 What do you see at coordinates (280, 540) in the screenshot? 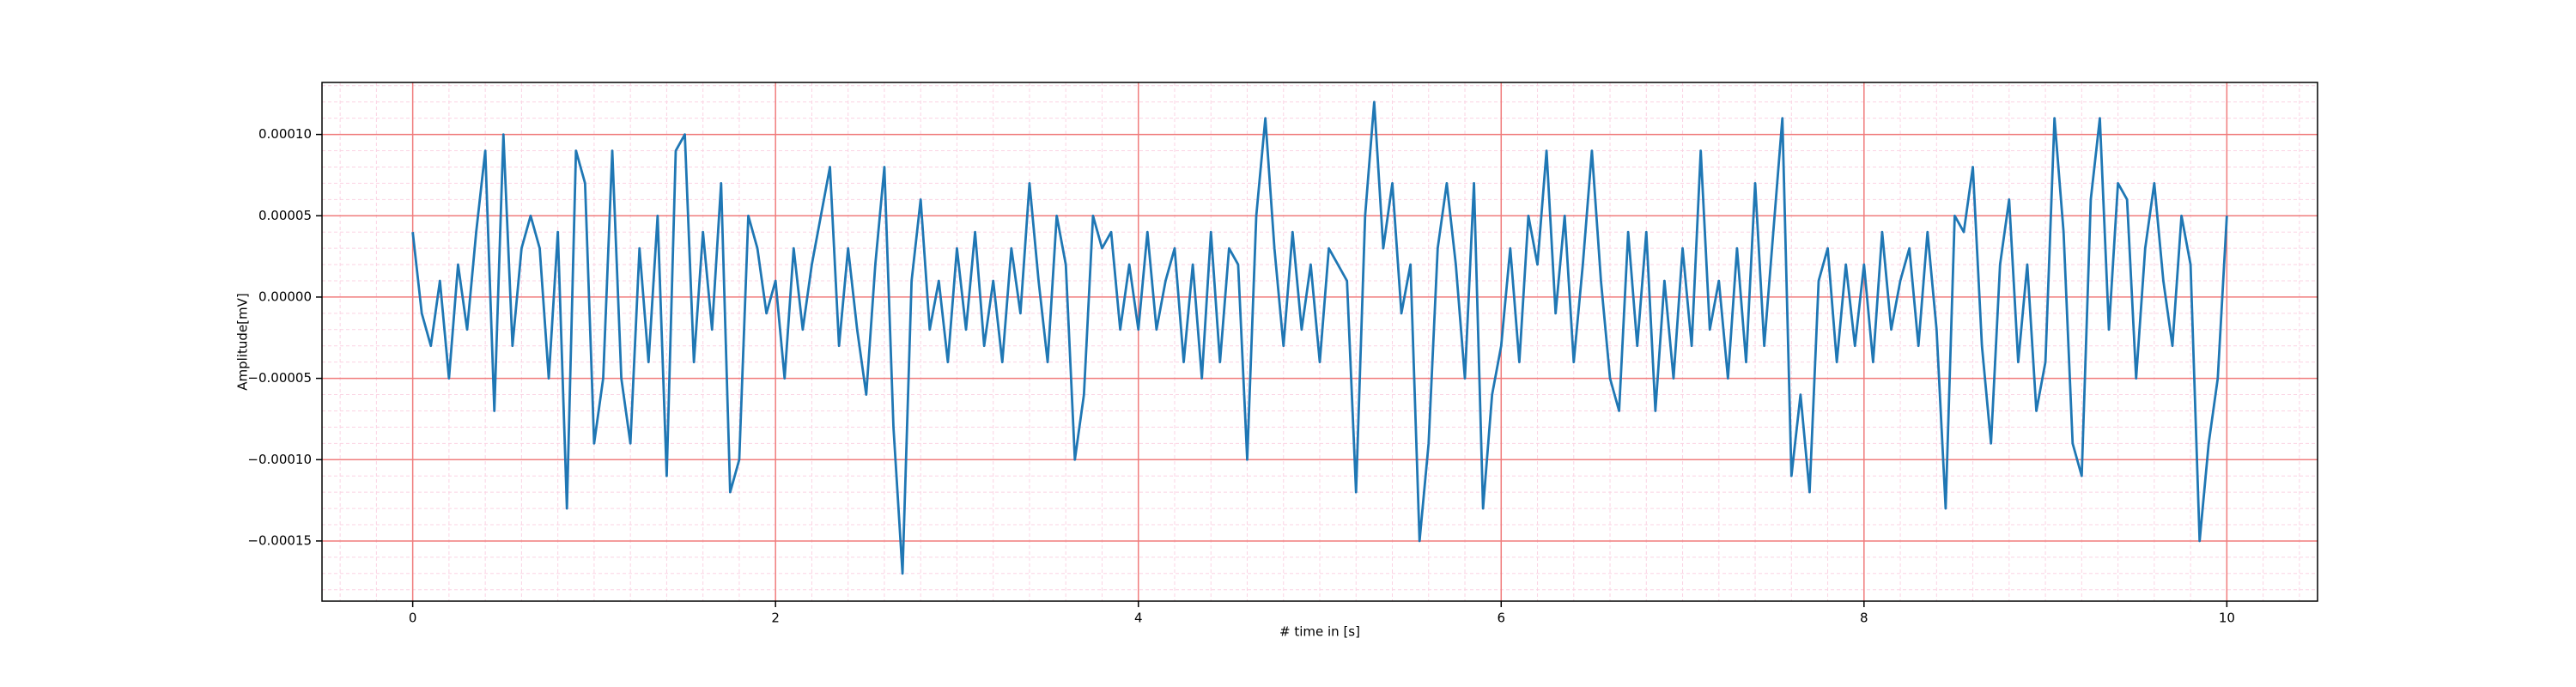
I see `y-tick-label: −0.00015` at bounding box center [280, 540].